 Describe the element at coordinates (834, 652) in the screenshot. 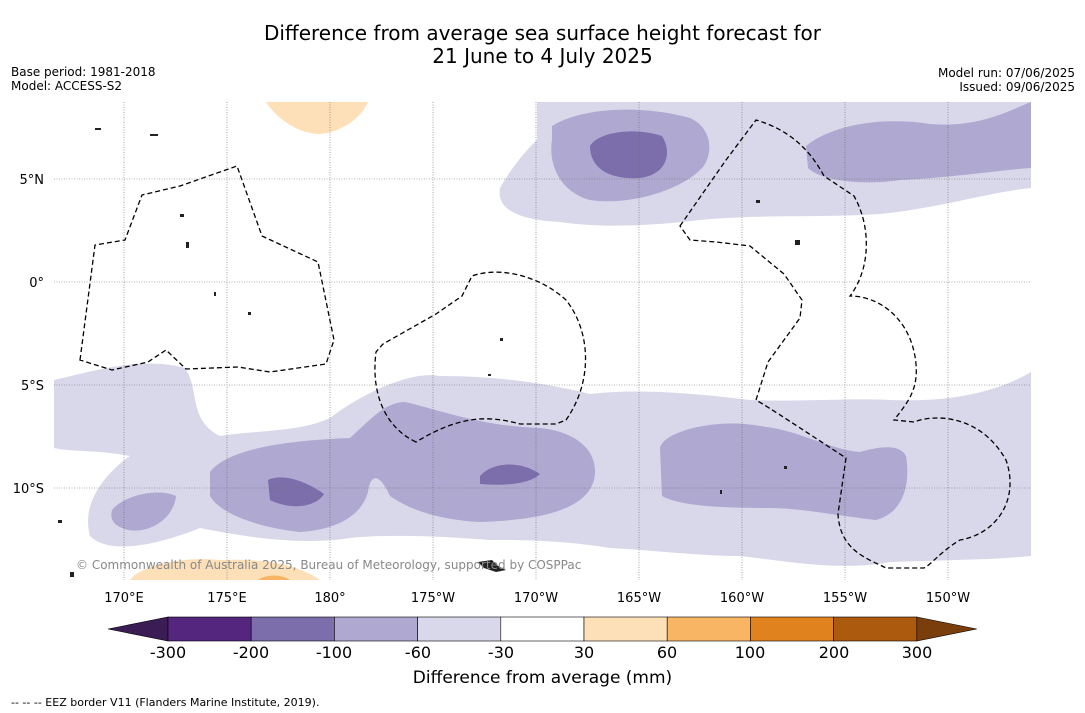

I see `colorbar-tick: 200` at that location.